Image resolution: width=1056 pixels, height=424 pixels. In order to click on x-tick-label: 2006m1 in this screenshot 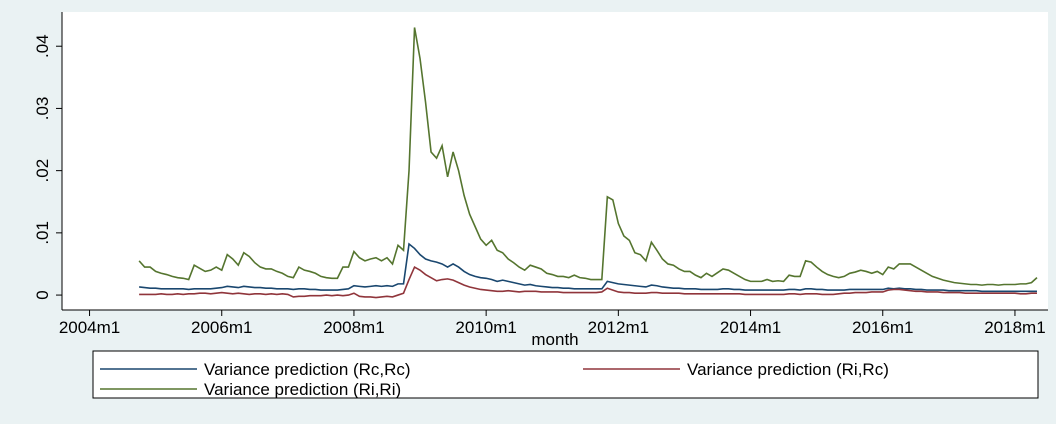, I will do `click(221, 327)`.